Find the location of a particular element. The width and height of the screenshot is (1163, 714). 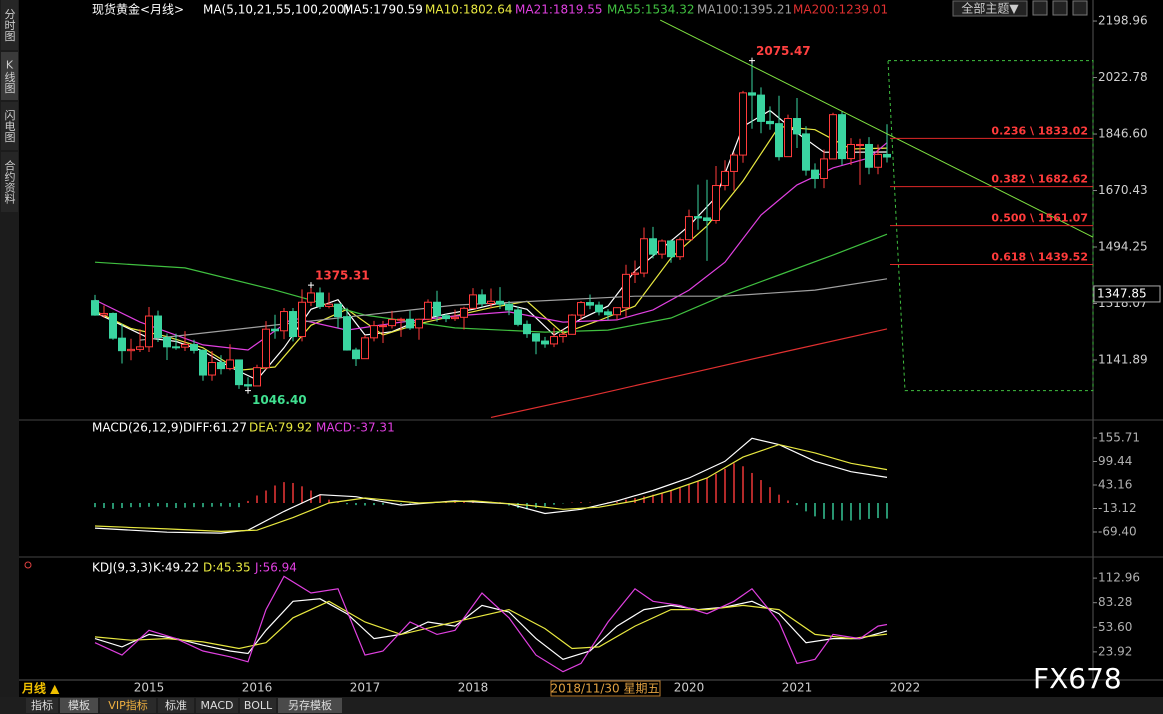

sidebar-tab-label: 合约资料 is located at coordinates (9, 182).